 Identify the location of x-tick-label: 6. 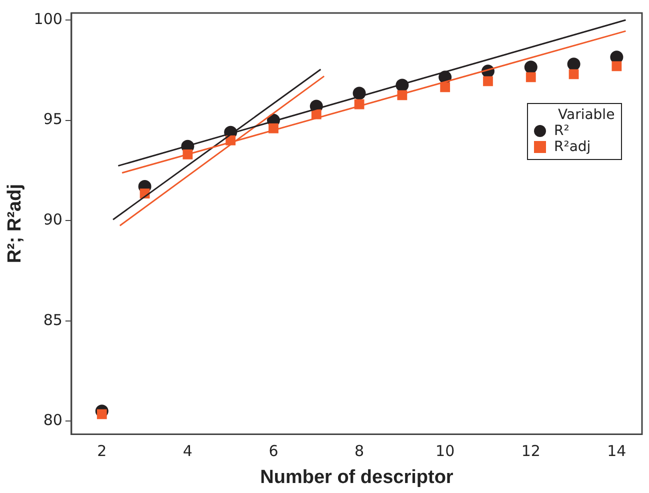
(273, 451).